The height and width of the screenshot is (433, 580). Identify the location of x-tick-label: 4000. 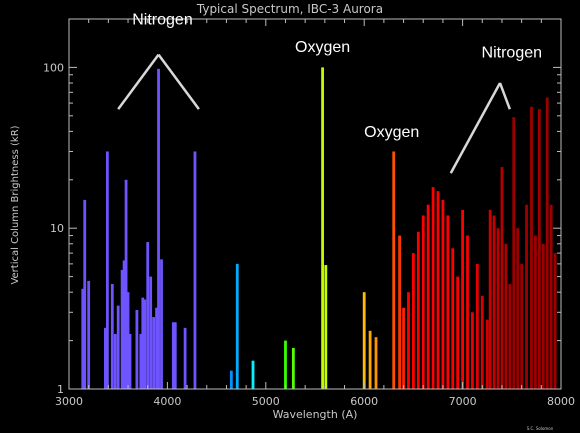
(167, 401).